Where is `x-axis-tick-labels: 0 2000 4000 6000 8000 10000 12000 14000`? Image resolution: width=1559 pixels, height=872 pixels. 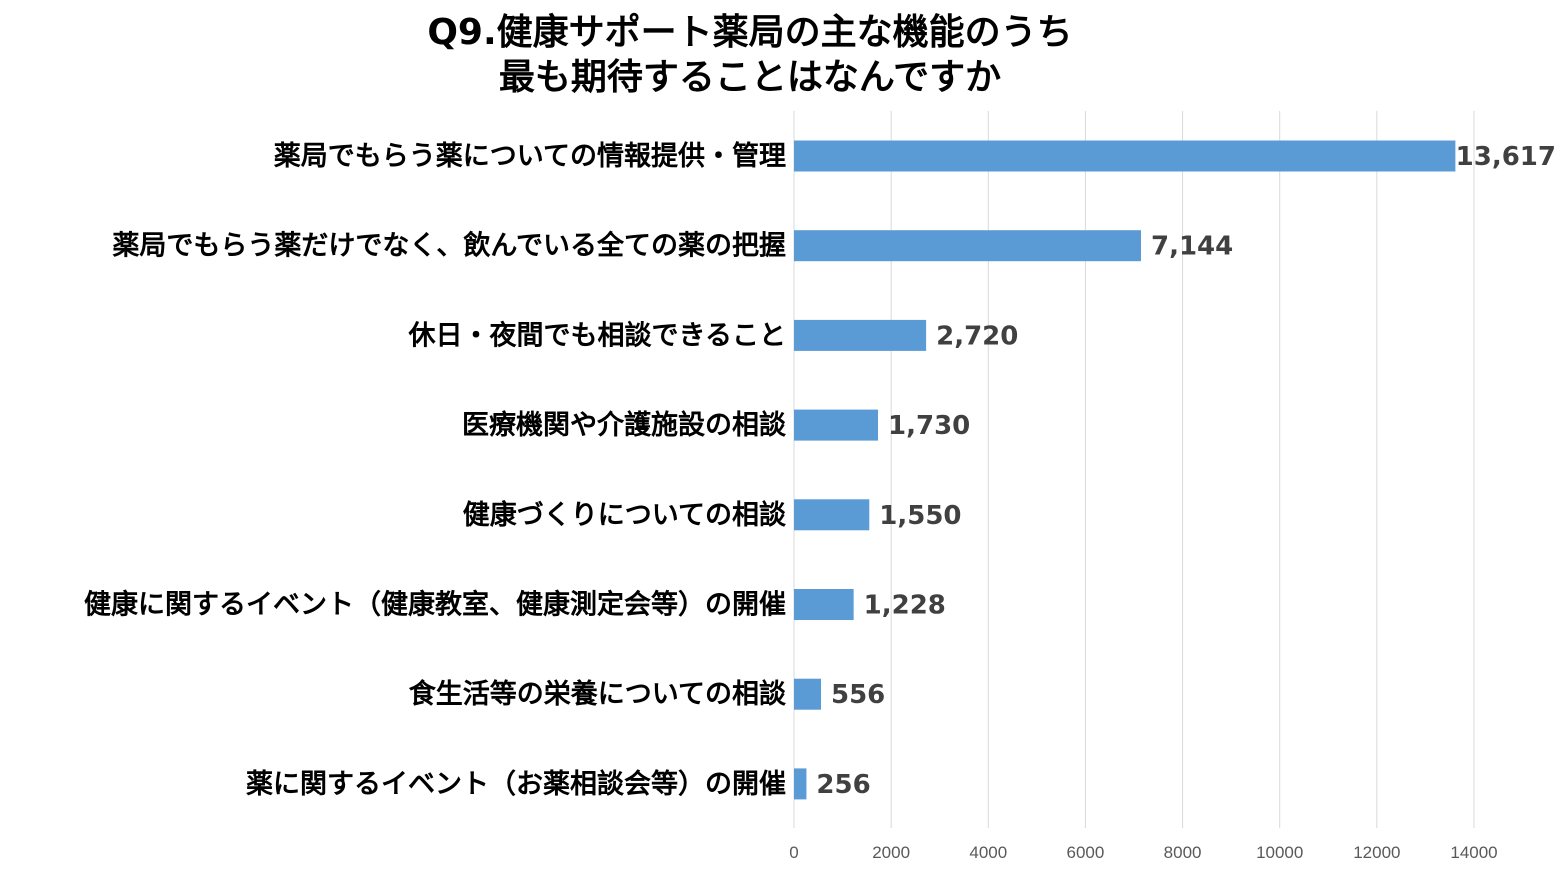 x-axis-tick-labels: 0 2000 4000 6000 8000 10000 12000 14000 is located at coordinates (1143, 852).